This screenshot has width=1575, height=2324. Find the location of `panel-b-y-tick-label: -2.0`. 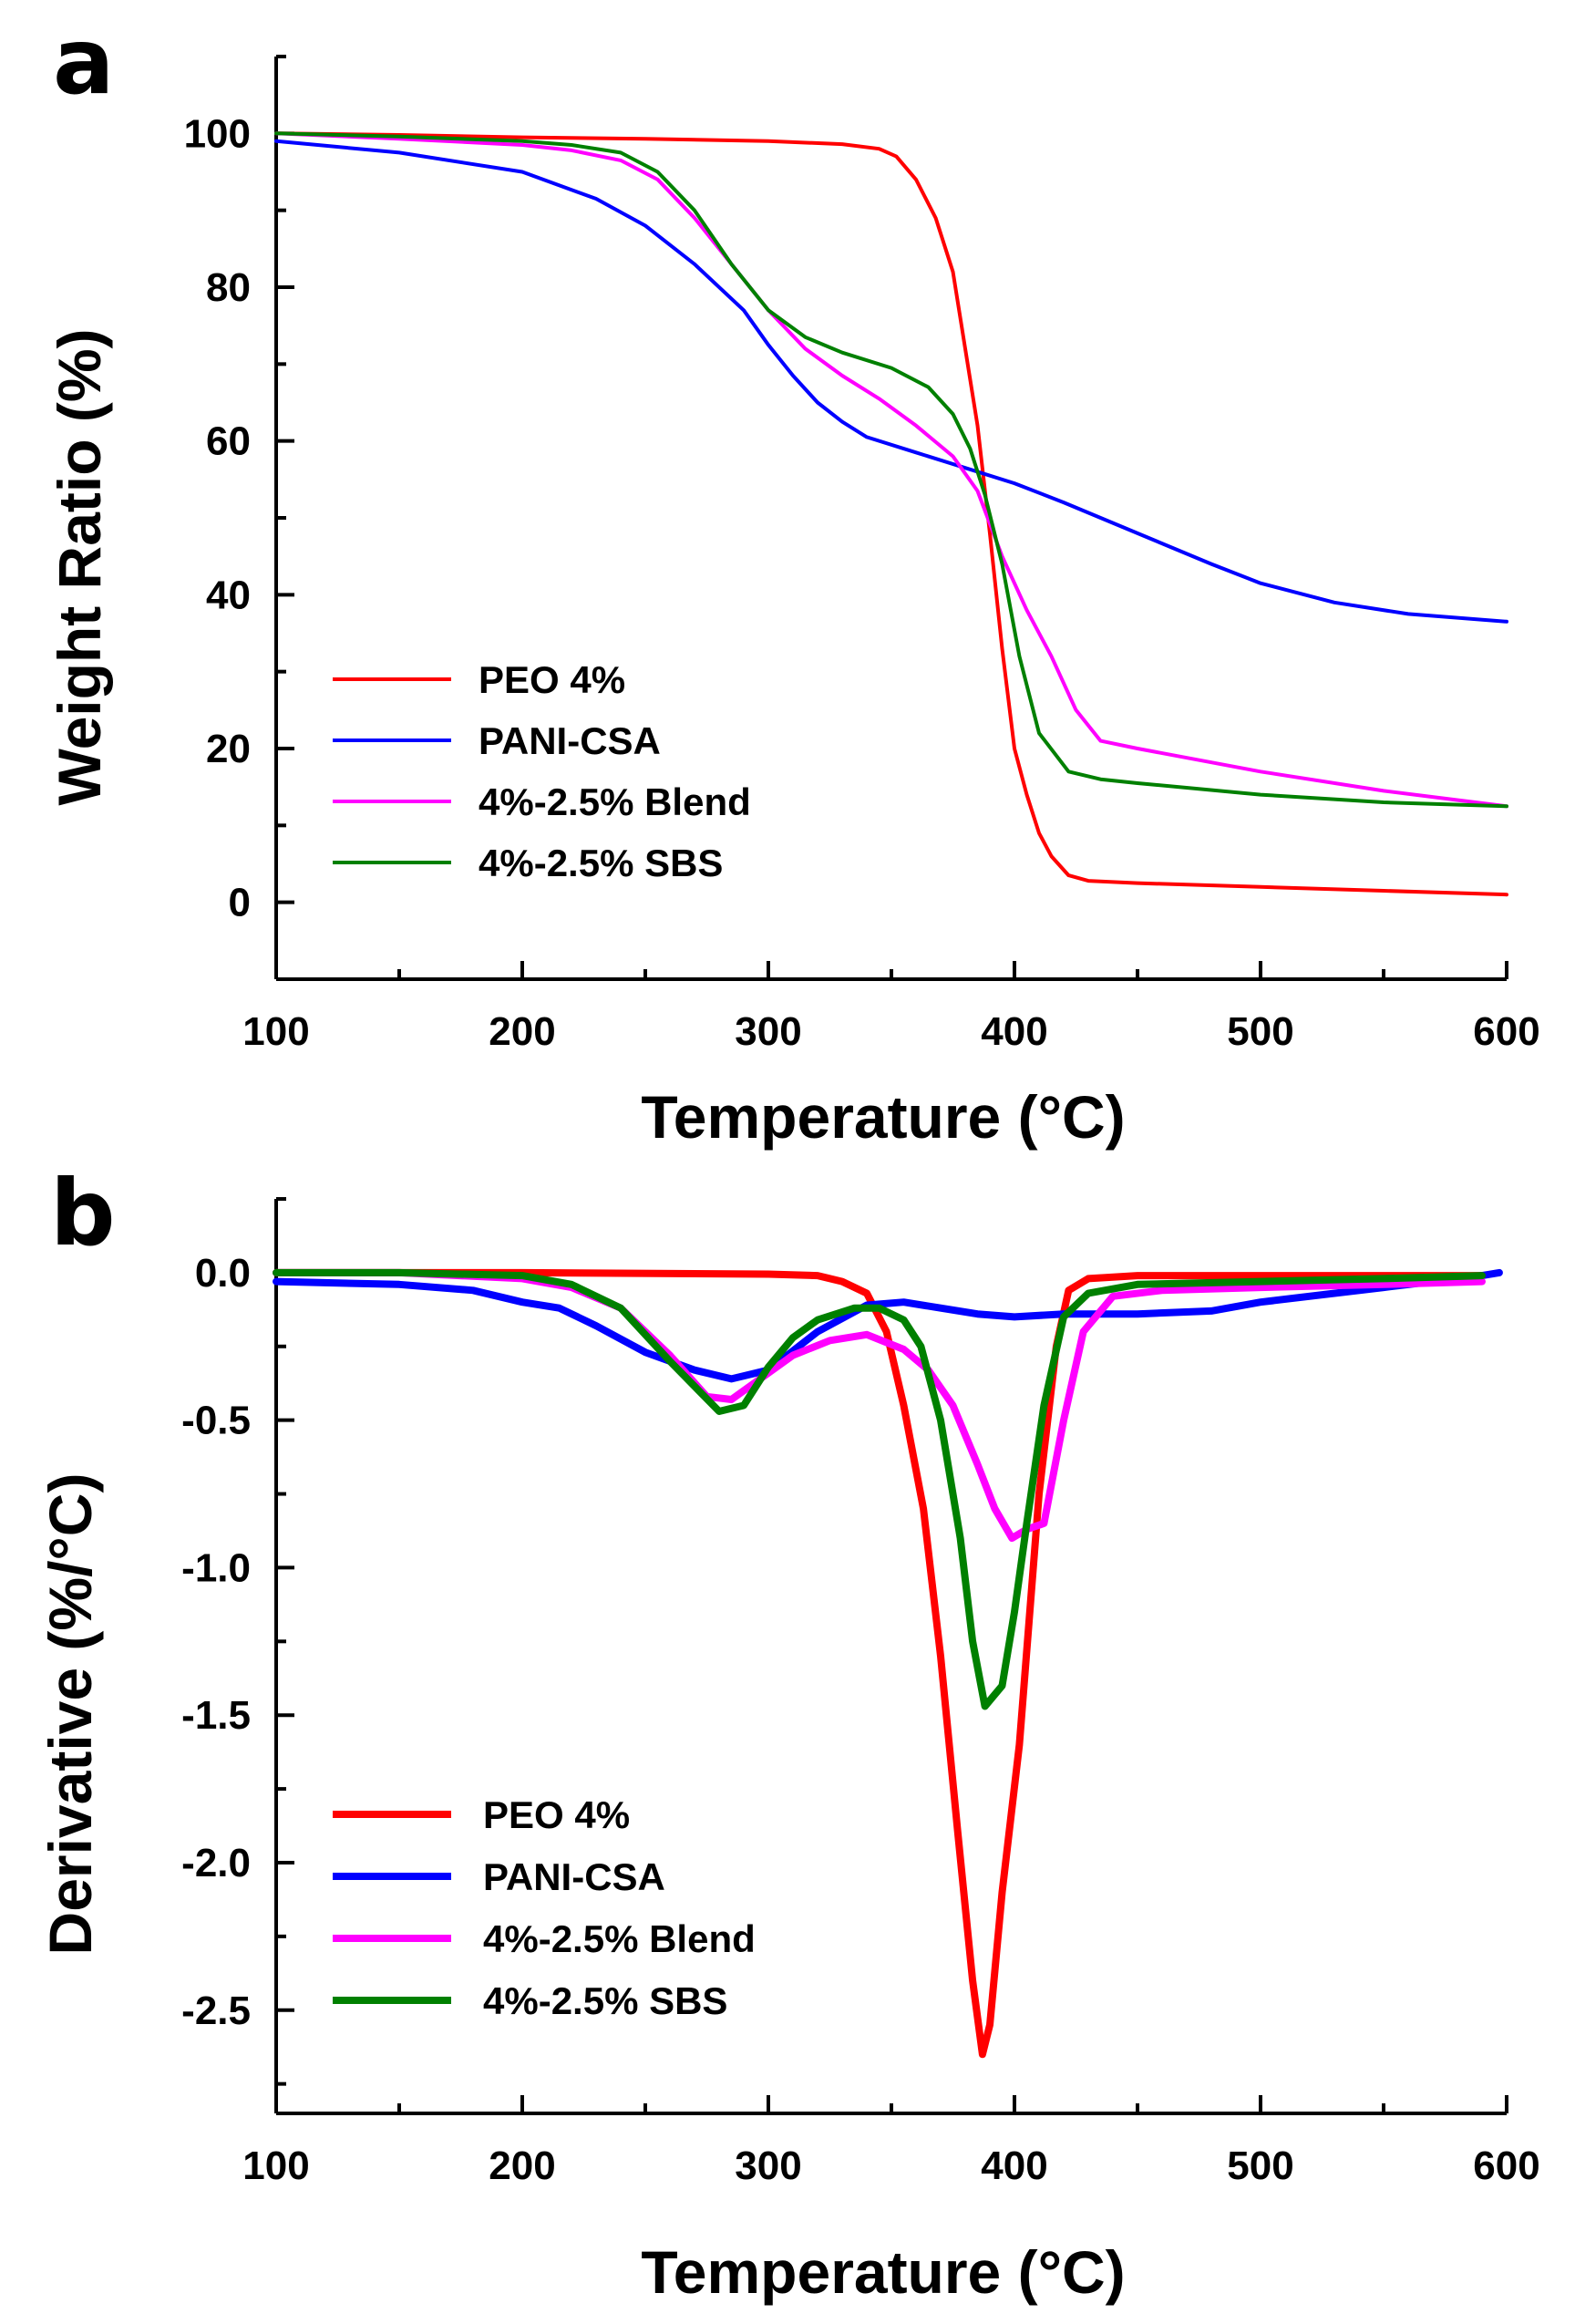

panel-b-y-tick-label: -2.0 is located at coordinates (216, 1863).